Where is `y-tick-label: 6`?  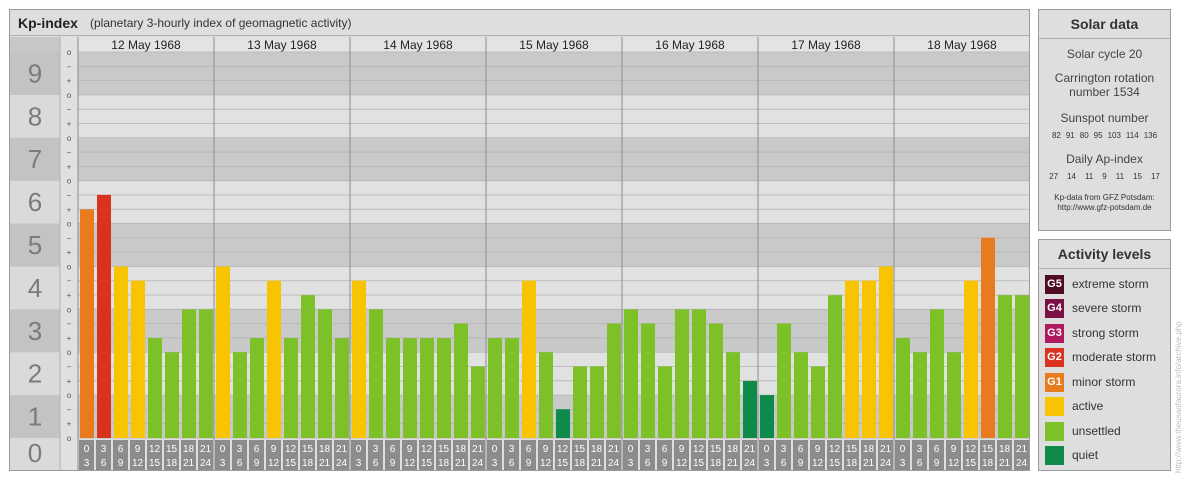 y-tick-label: 6 is located at coordinates (35, 202).